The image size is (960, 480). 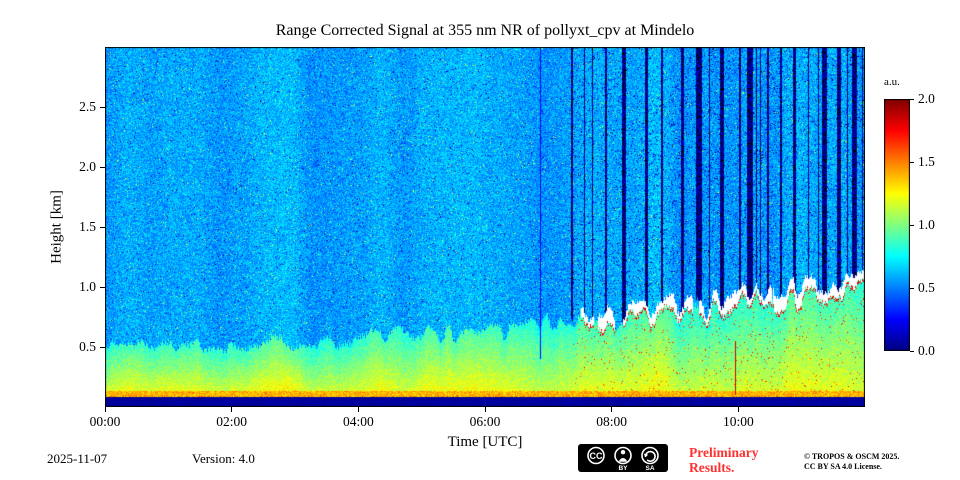 I want to click on x-tick-label: 10:00, so click(x=738, y=421).